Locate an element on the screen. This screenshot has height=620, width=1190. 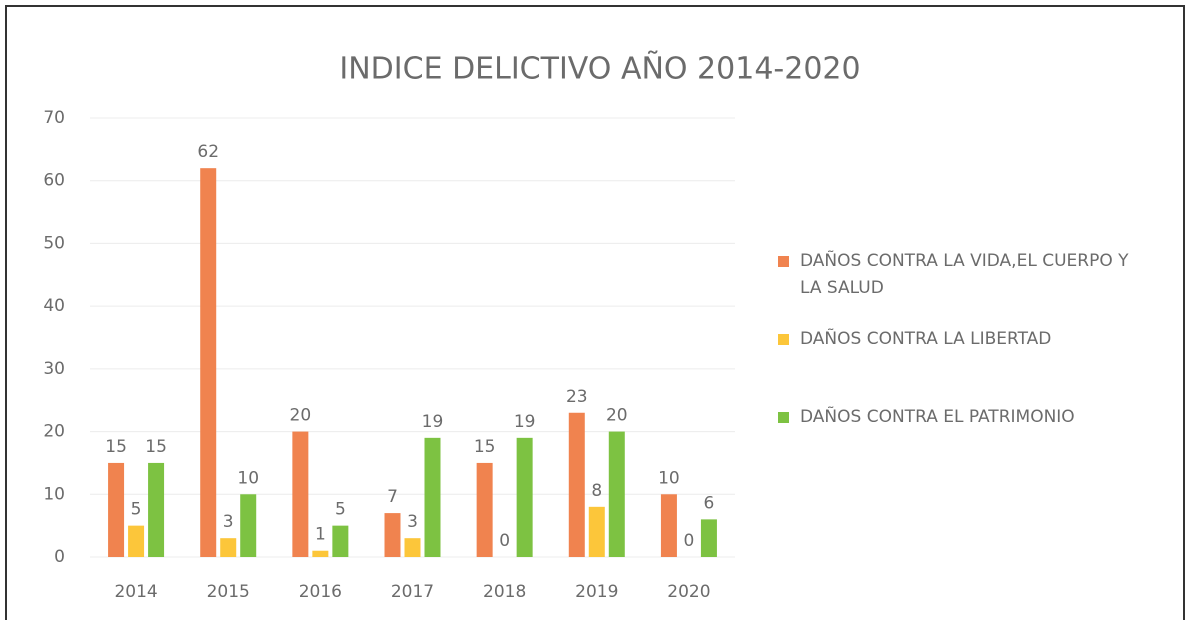
x-tick-label: 2017 is located at coordinates (412, 592).